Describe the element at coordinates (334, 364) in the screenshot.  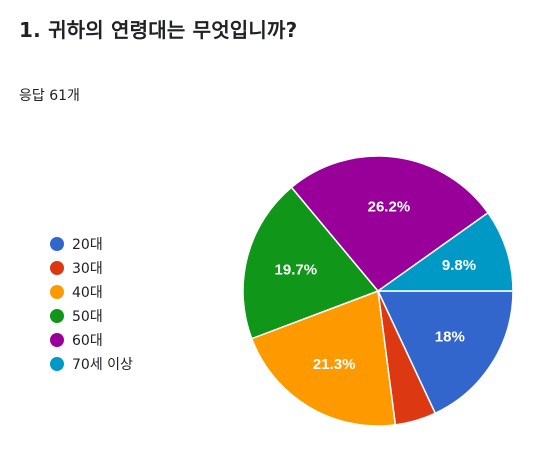
I see `slice-percent-label: 21.3%` at that location.